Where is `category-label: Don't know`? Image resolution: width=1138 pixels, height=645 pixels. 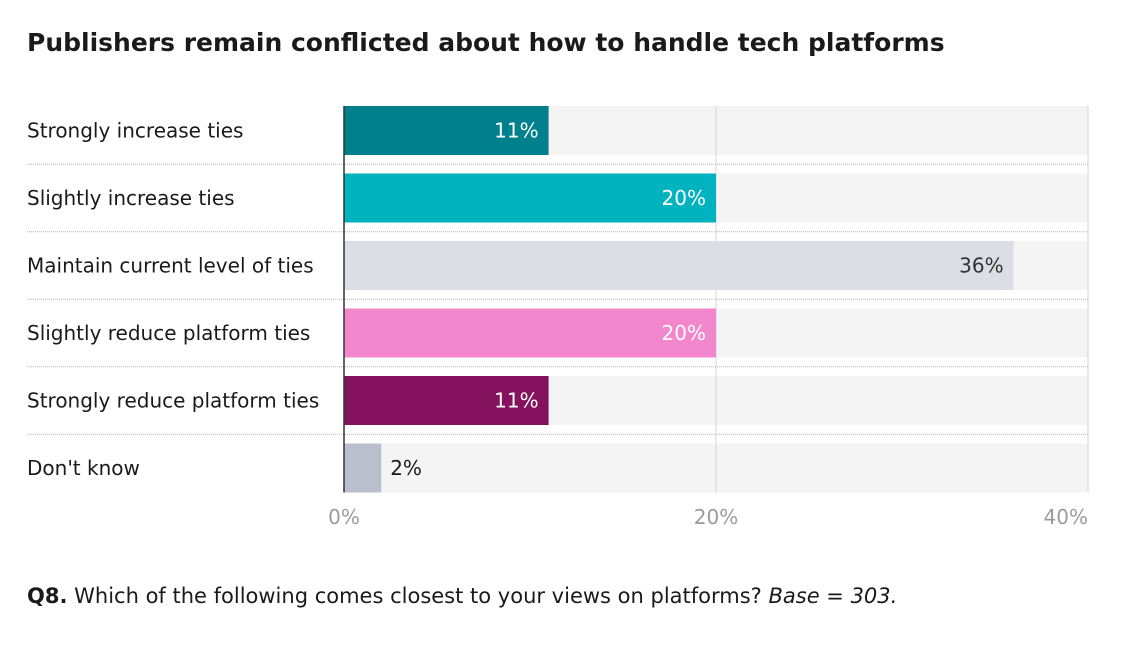 category-label: Don't know is located at coordinates (83, 468).